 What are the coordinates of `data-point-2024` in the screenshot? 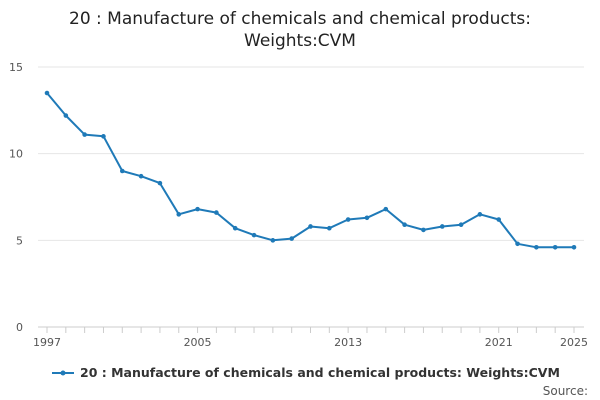 It's located at (555, 247).